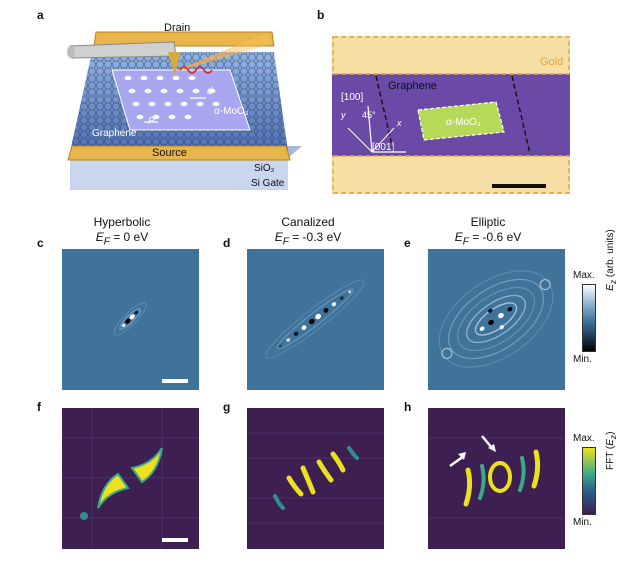 The width and height of the screenshot is (640, 568). What do you see at coordinates (40, 243) in the screenshot?
I see `panel-label-c: c` at bounding box center [40, 243].